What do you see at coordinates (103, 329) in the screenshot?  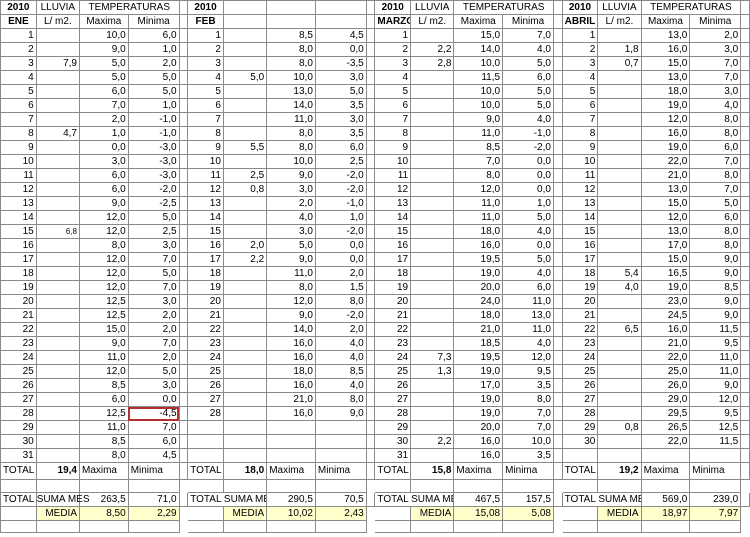 I see `max-temp-ENE-22: 15,0` at bounding box center [103, 329].